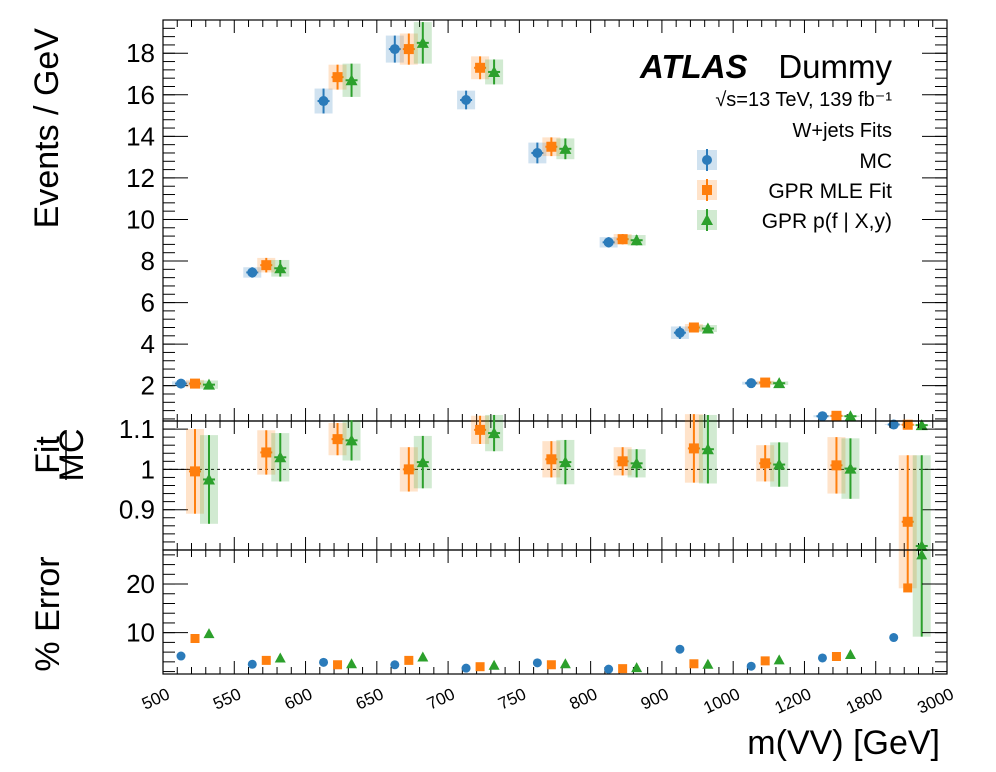 The width and height of the screenshot is (996, 772). I want to click on x-tick-label: 700, so click(441, 698).